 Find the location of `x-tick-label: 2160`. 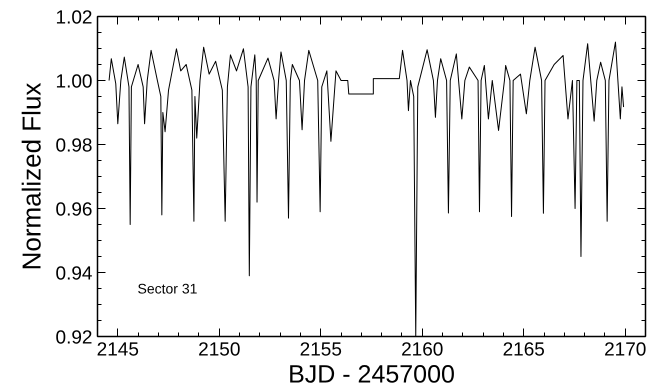

x-tick-label: 2160 is located at coordinates (422, 350).